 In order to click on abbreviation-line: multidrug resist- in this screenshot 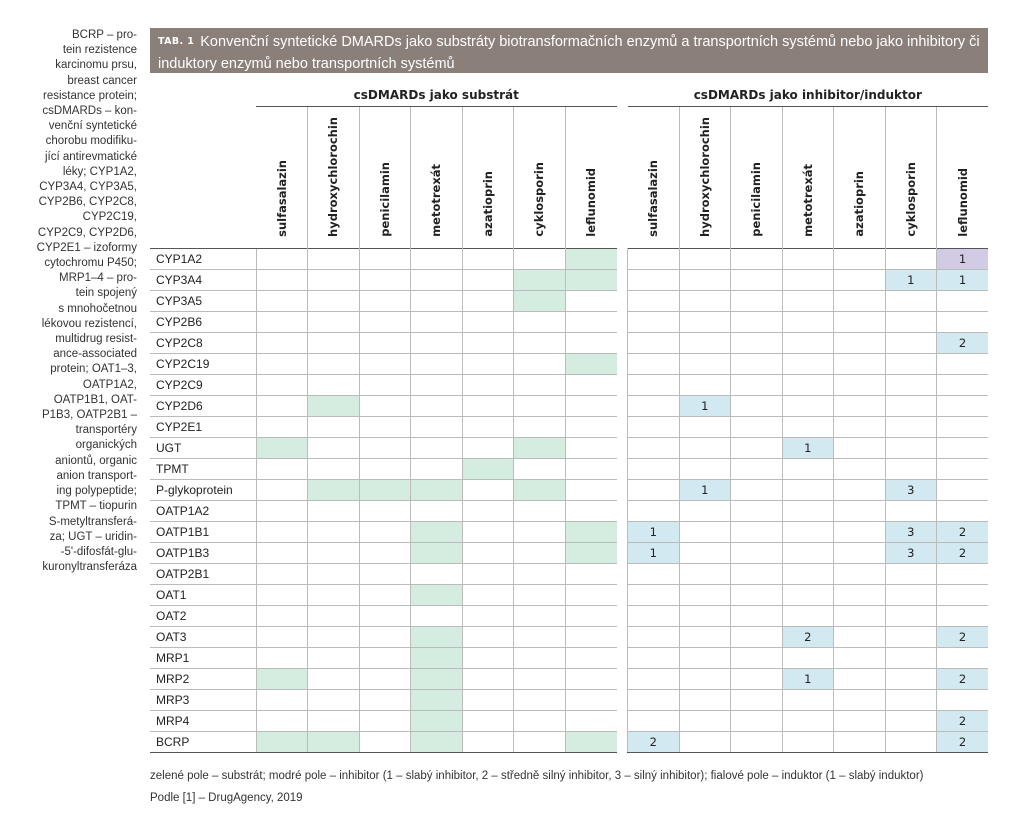, I will do `click(96, 339)`.